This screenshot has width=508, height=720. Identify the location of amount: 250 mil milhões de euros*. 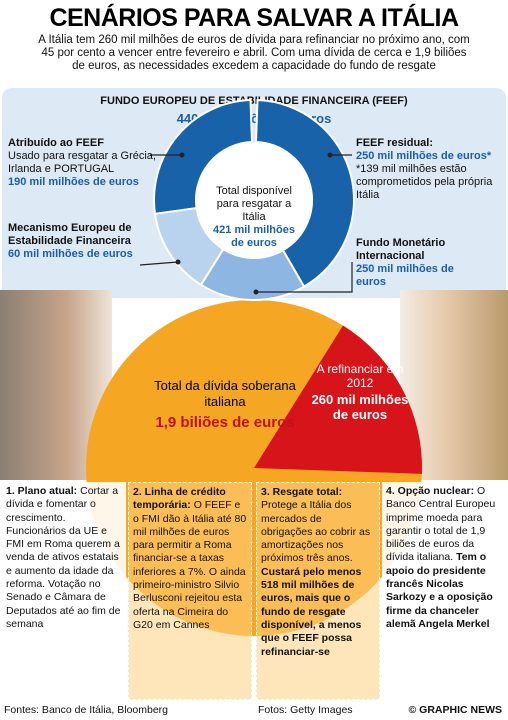
(424, 156).